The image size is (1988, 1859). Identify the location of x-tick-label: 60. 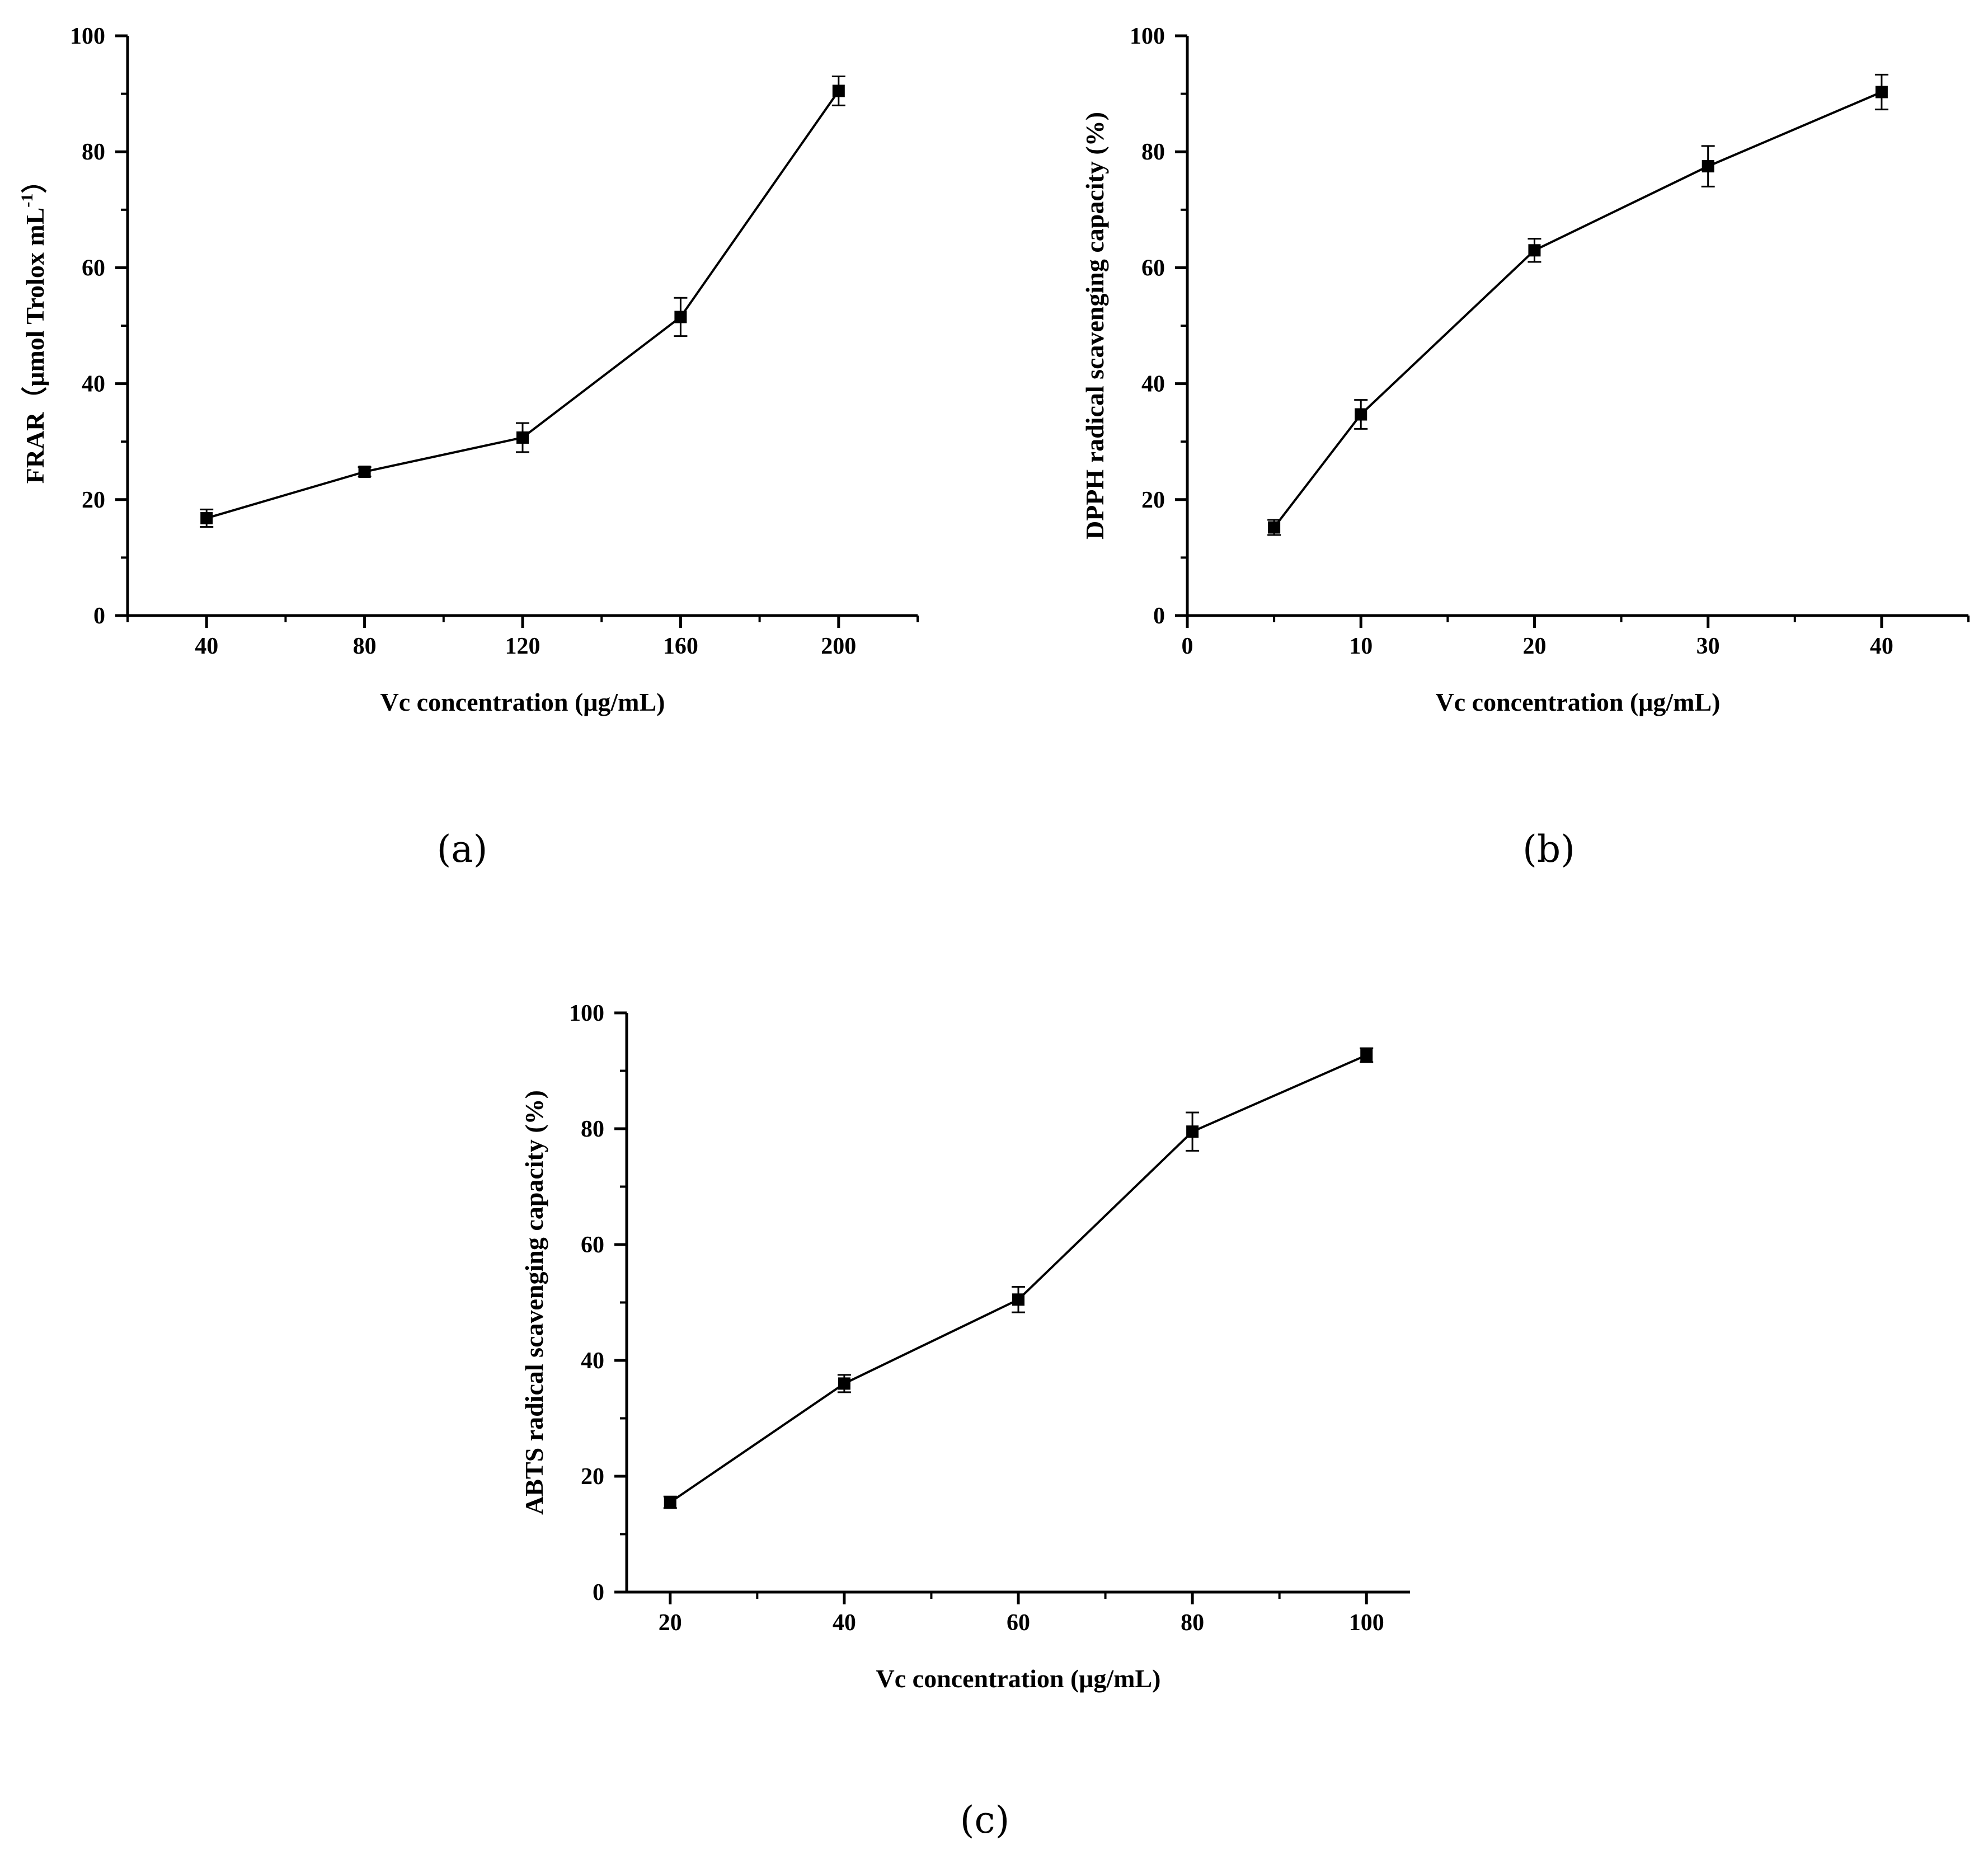
(1018, 1623).